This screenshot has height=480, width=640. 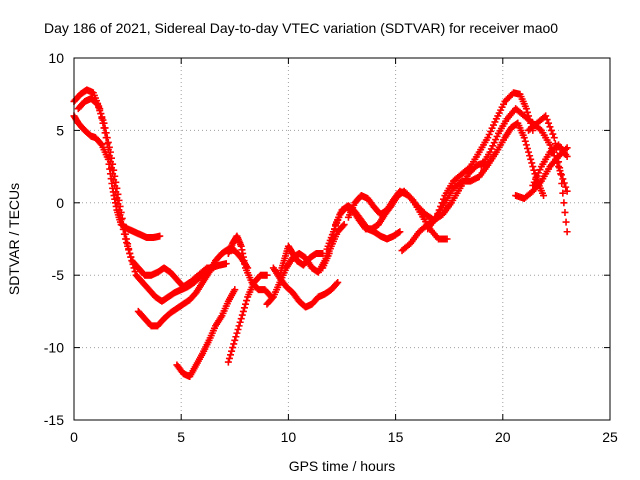 I want to click on x-tick-label: 25, so click(x=610, y=437).